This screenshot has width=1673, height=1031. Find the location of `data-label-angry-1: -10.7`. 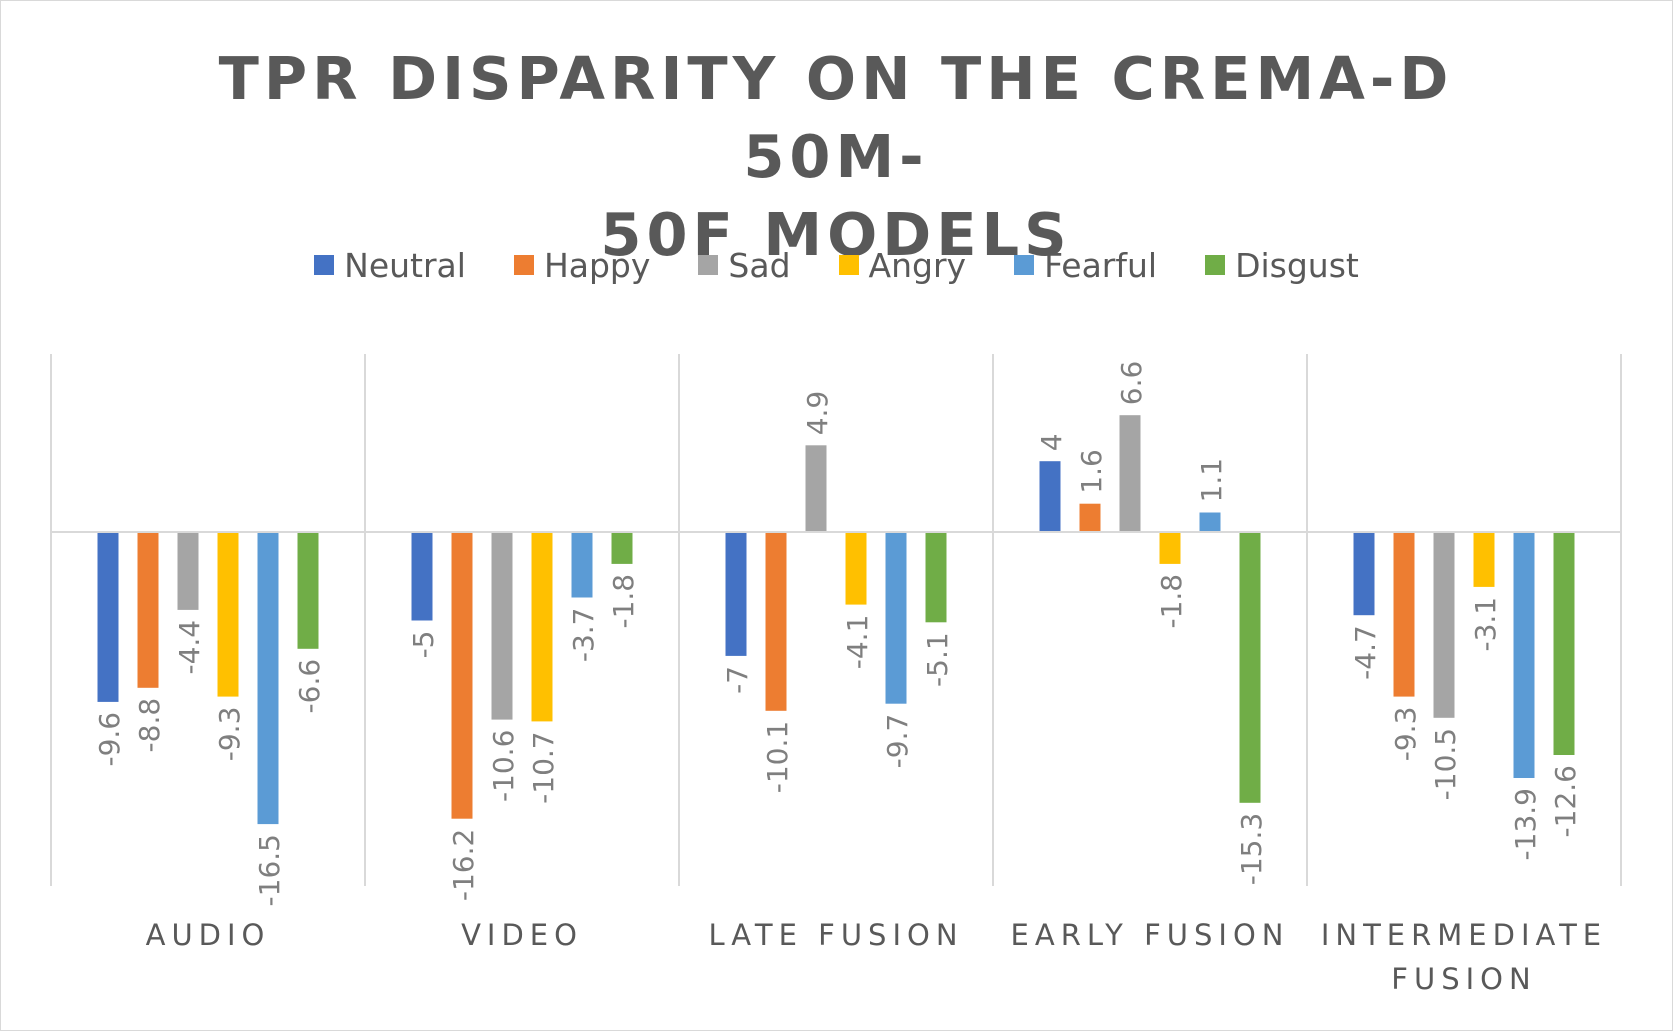

data-label-angry-1: -10.7 is located at coordinates (543, 767).